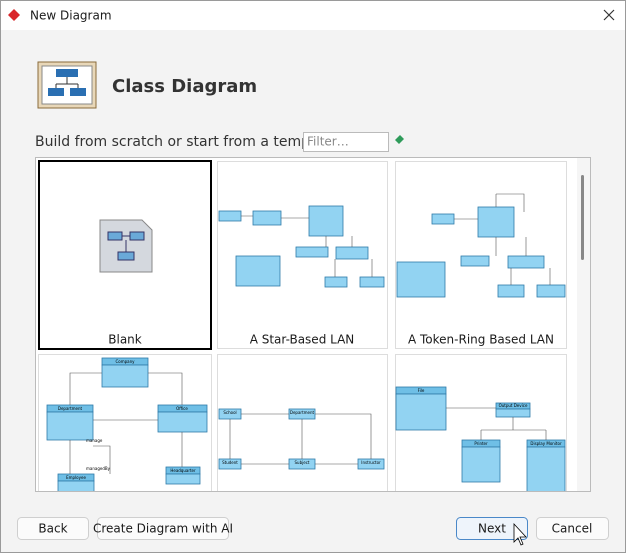 Image resolution: width=626 pixels, height=553 pixels. Describe the element at coordinates (67, 85) in the screenshot. I see `header-icon` at that location.